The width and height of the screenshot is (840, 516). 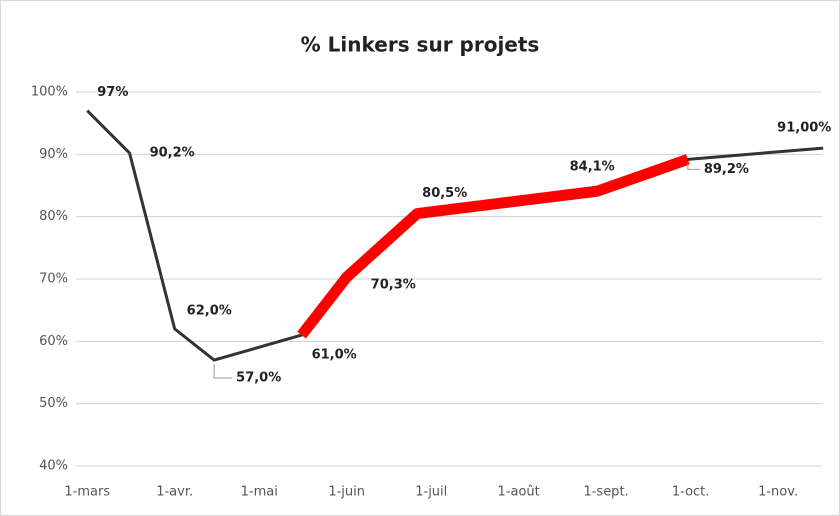 I want to click on y-tick-label: 40%, so click(x=53, y=466).